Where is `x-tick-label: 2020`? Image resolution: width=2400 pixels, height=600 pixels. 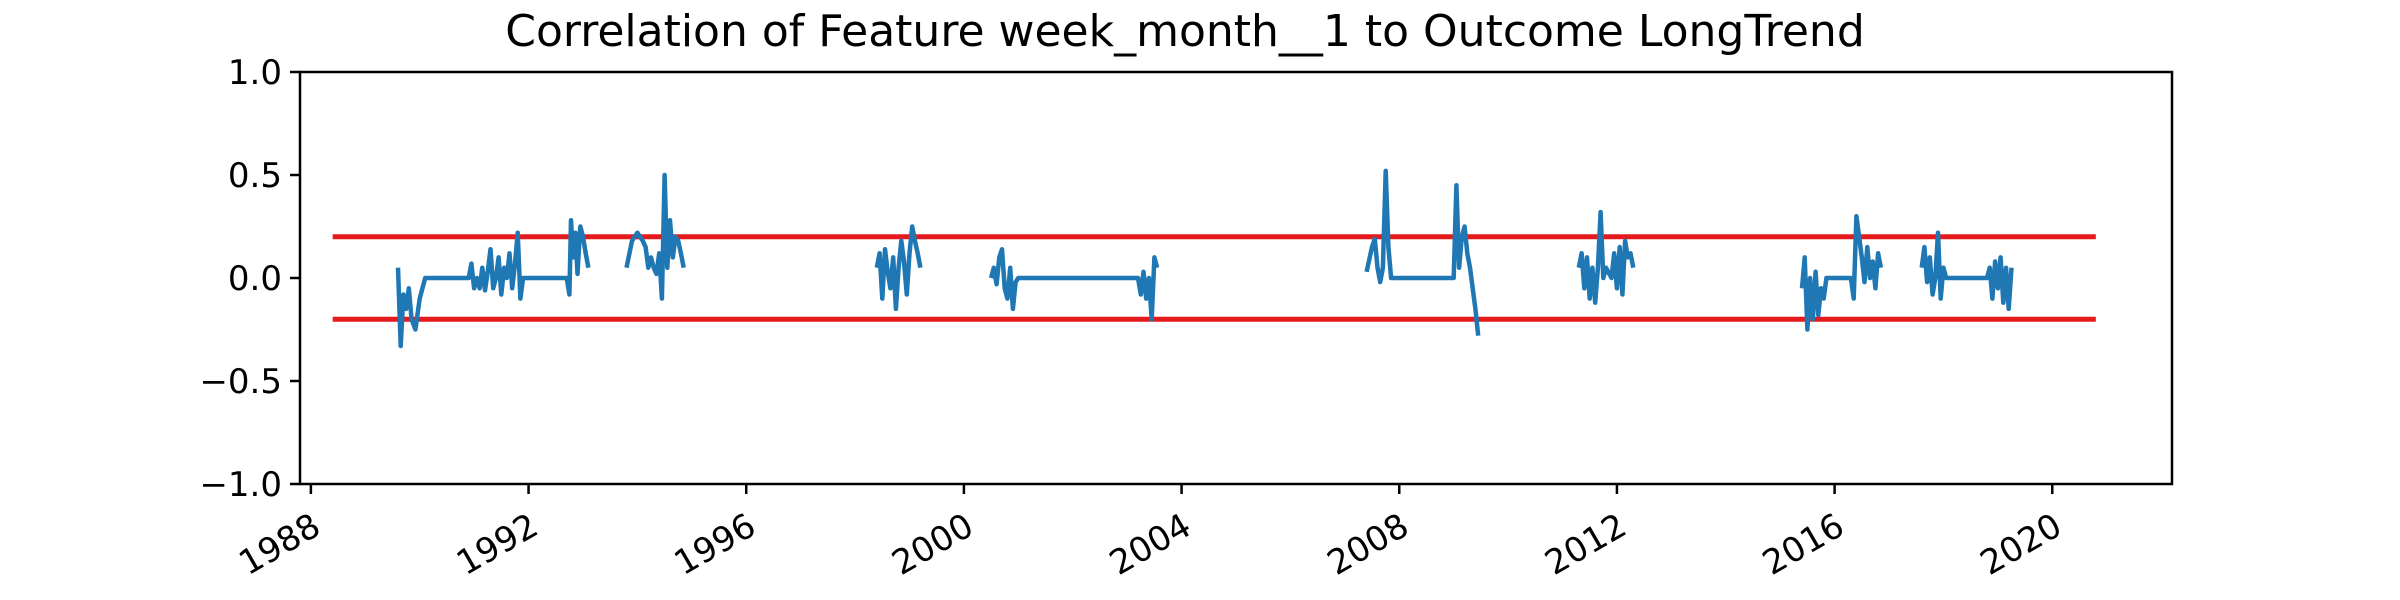 x-tick-label: 2020 is located at coordinates (2021, 545).